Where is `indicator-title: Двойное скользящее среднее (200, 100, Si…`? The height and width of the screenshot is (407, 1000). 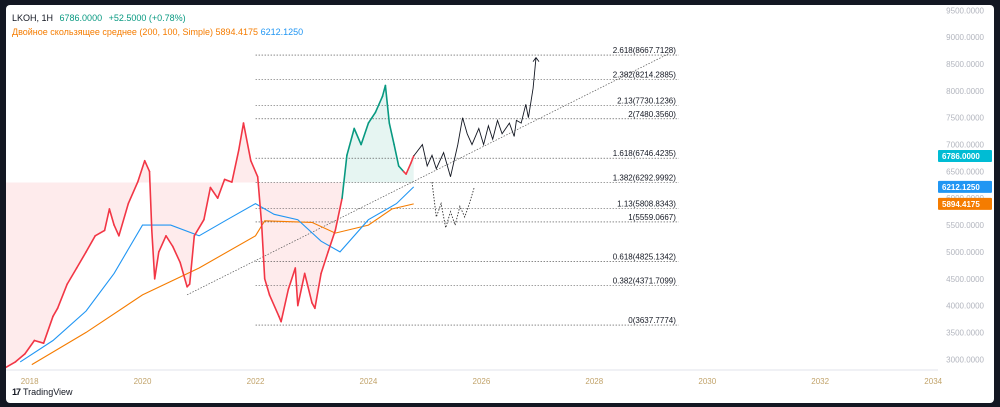 indicator-title: Двойное скользящее среднее (200, 100, Si… is located at coordinates (112, 32).